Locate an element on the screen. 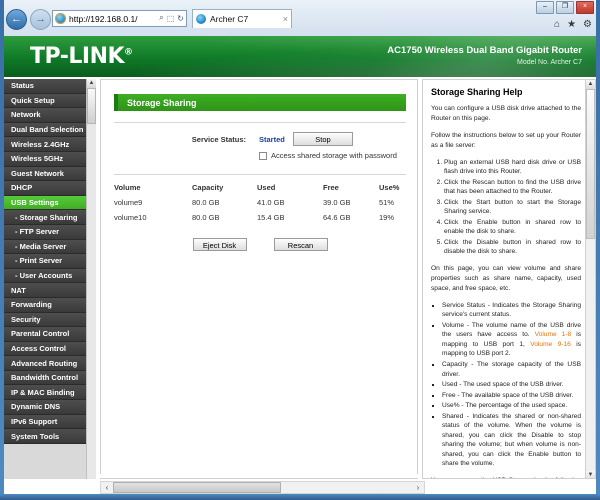 This screenshot has height=500, width=600. stop-button: Stop is located at coordinates (323, 139).